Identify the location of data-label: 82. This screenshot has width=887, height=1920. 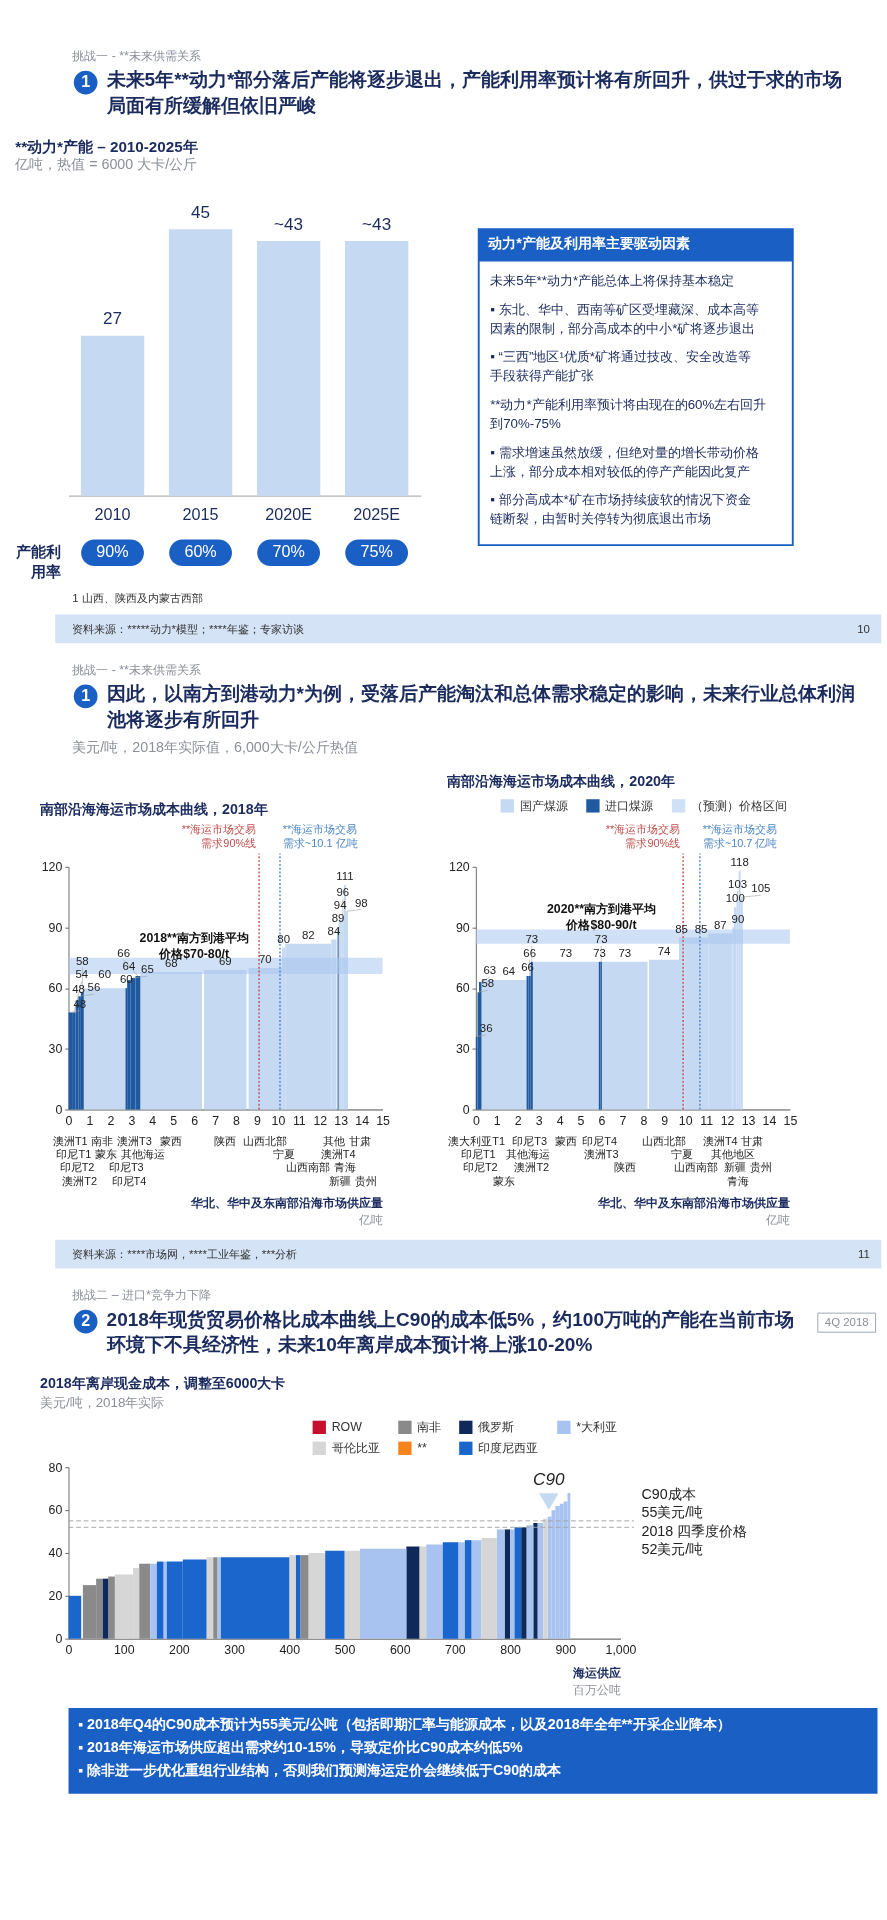
(308, 934).